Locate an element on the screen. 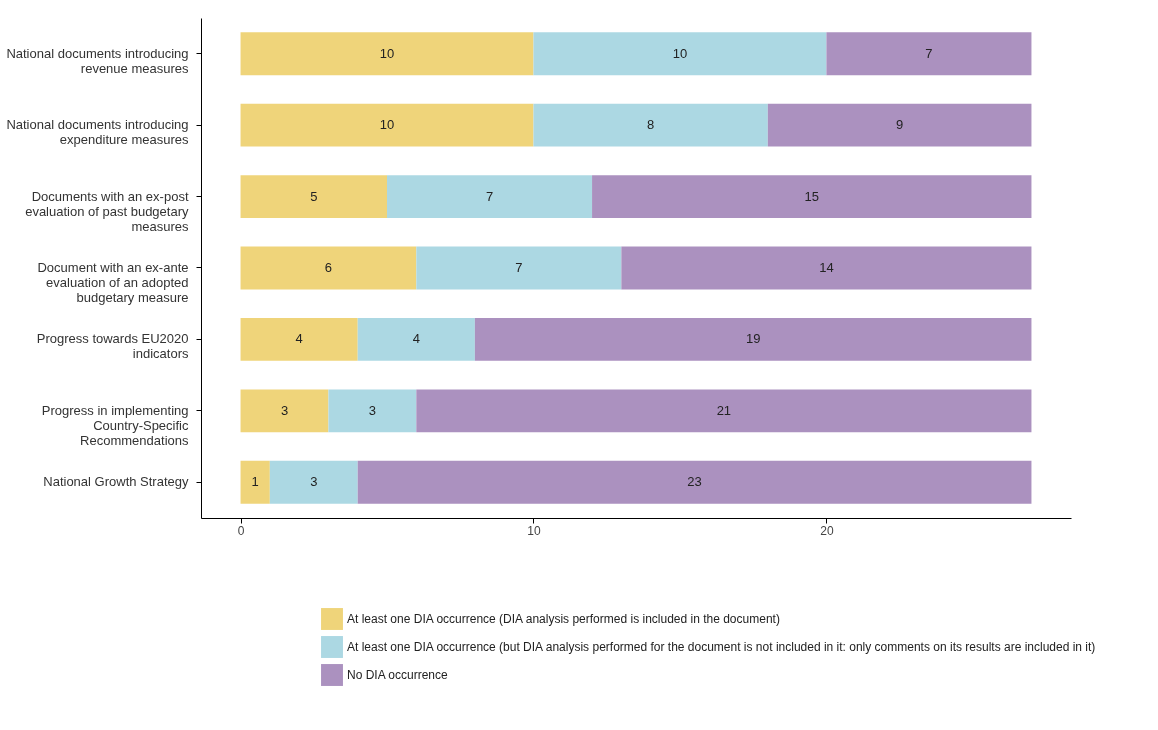 The image size is (1158, 730). data-label: 9 is located at coordinates (900, 125).